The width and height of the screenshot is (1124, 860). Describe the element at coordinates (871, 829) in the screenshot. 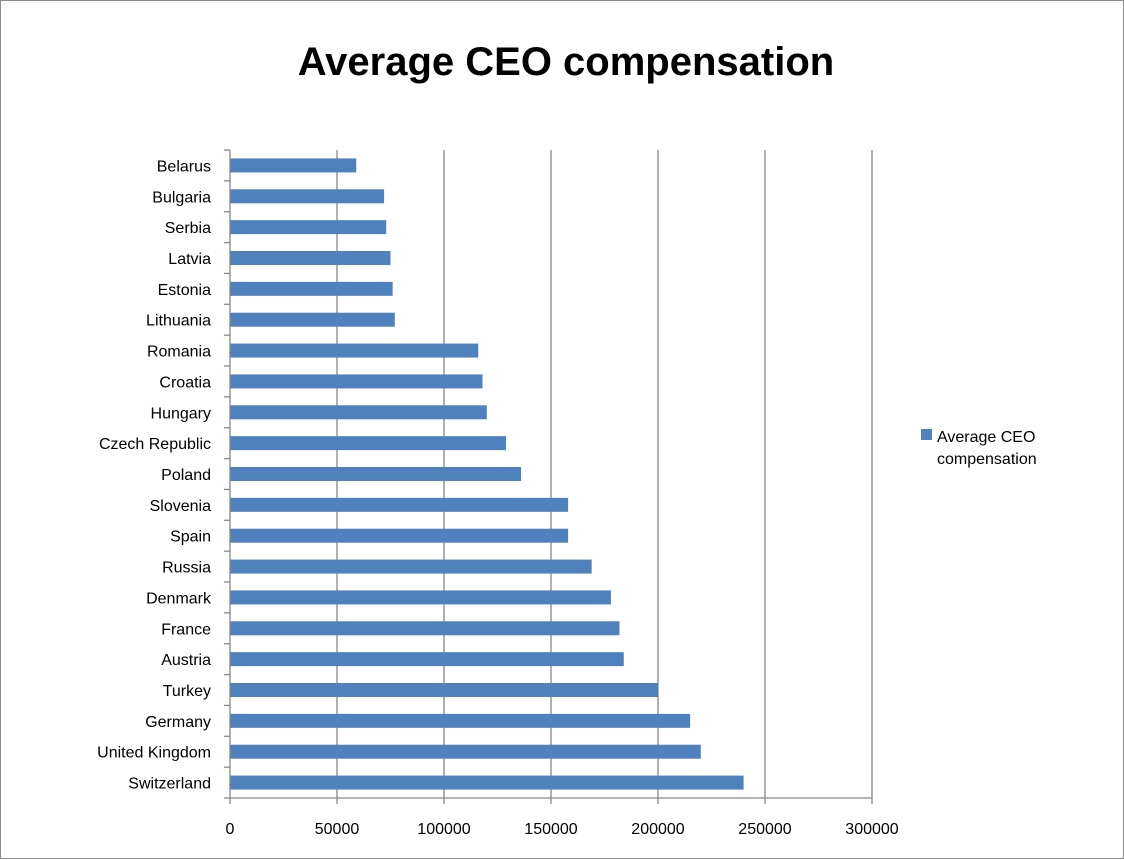

I see `x-tick-label: 300000` at that location.